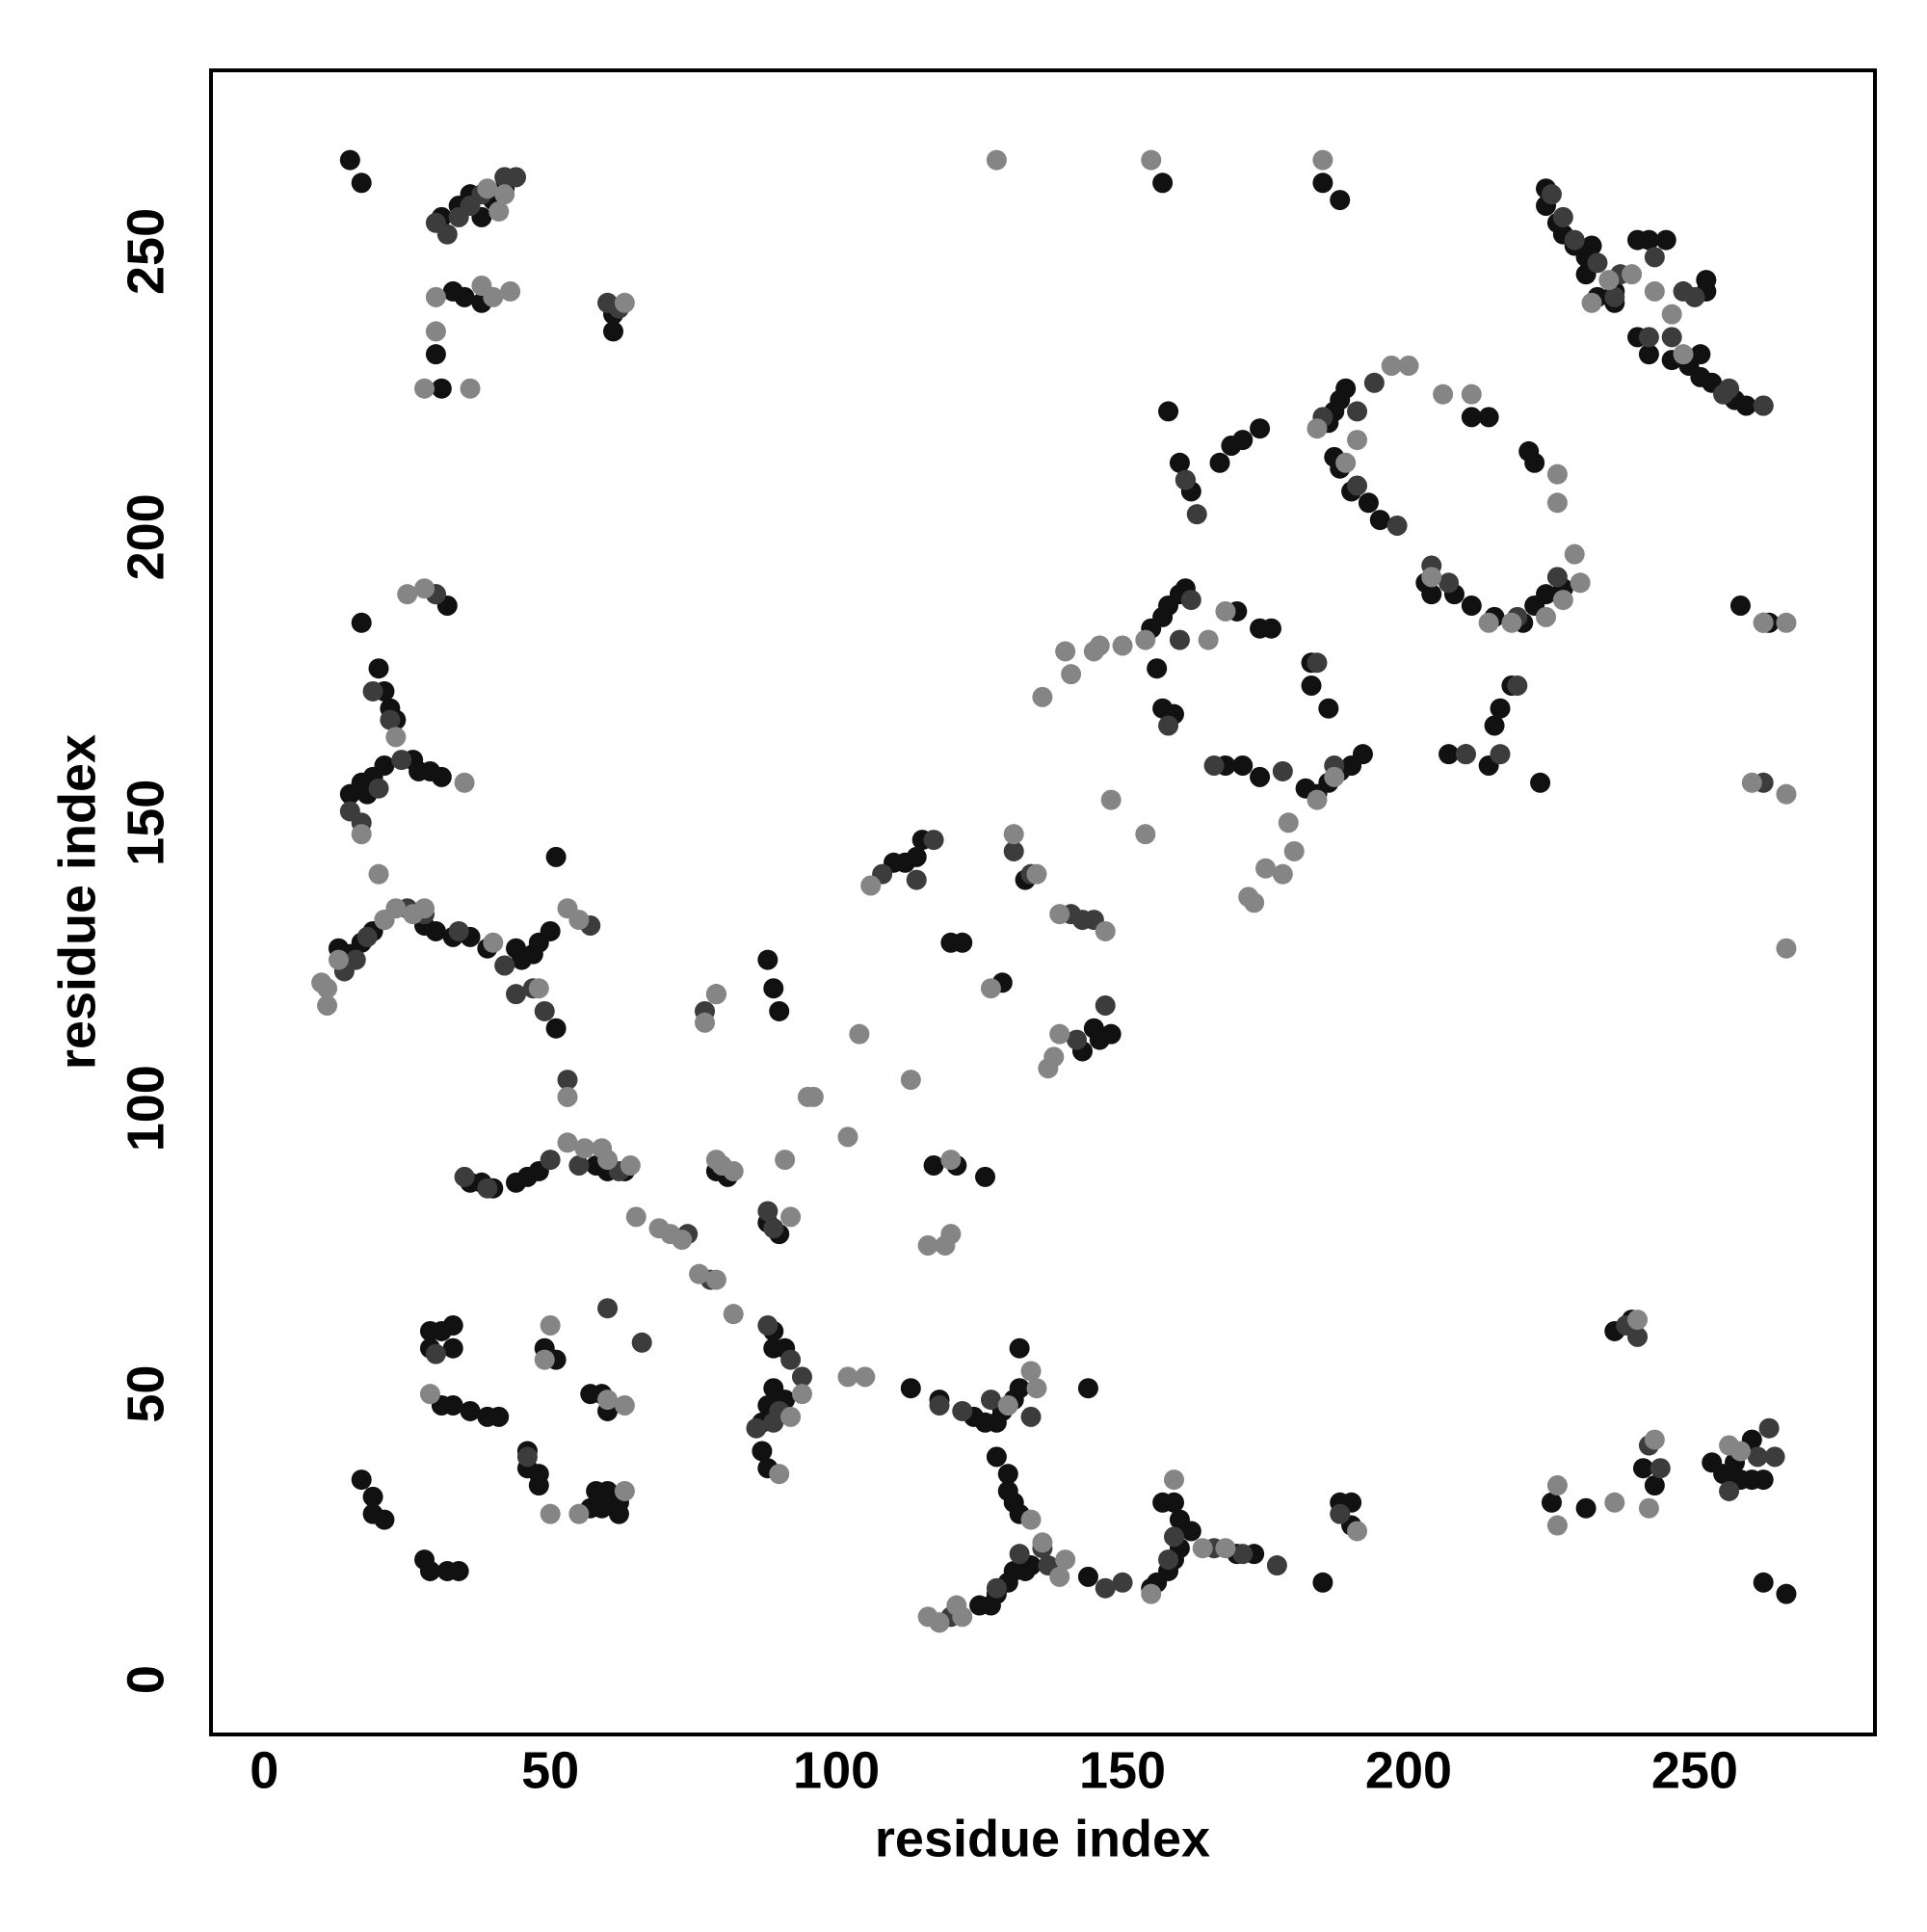 This screenshot has height=1932, width=1927. I want to click on y-tick-label: 100, so click(145, 1108).